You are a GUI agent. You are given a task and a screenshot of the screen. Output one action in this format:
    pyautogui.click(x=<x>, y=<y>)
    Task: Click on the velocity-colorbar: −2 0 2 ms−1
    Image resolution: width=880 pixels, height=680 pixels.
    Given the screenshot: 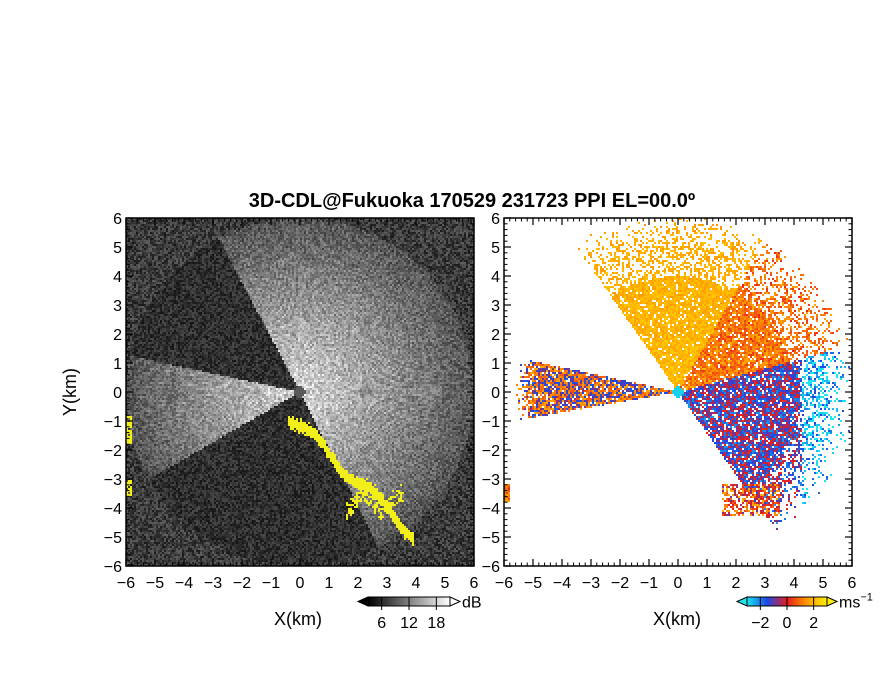 What is the action you would take?
    pyautogui.click(x=804, y=612)
    